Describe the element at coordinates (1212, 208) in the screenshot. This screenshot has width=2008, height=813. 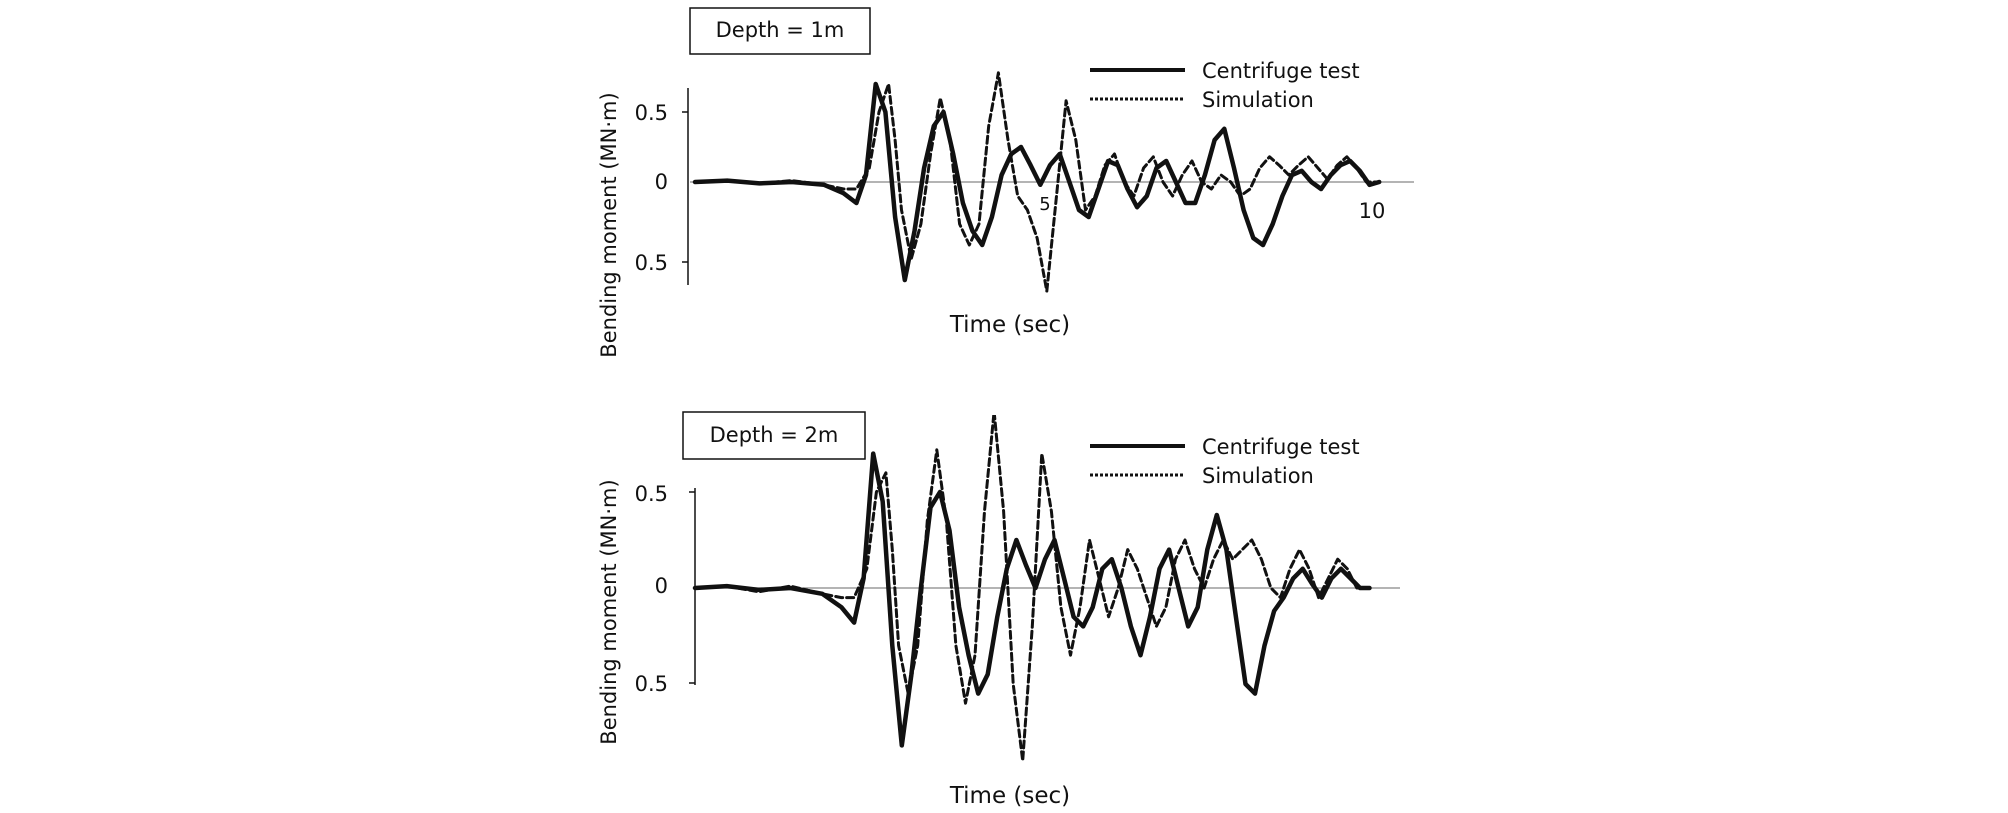
I see `x-ticks: 5 10` at that location.